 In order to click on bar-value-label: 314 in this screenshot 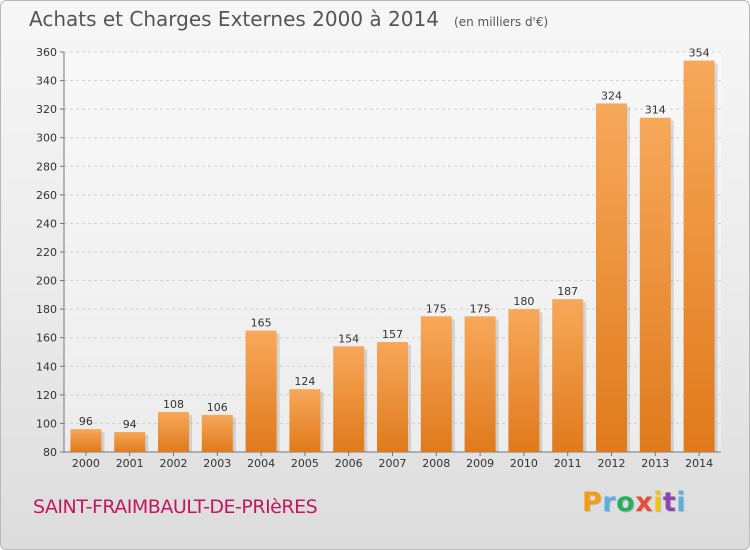, I will do `click(655, 110)`.